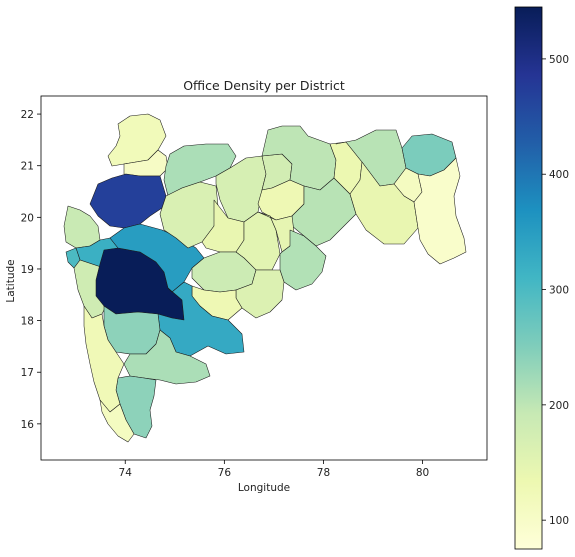 This screenshot has height=557, width=575. I want to click on district-sangli, so click(167, 357).